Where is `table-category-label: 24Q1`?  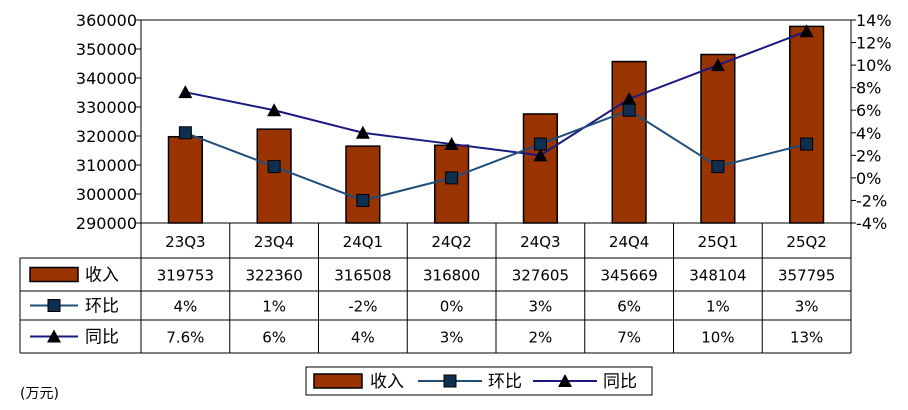
table-category-label: 24Q1 is located at coordinates (363, 242).